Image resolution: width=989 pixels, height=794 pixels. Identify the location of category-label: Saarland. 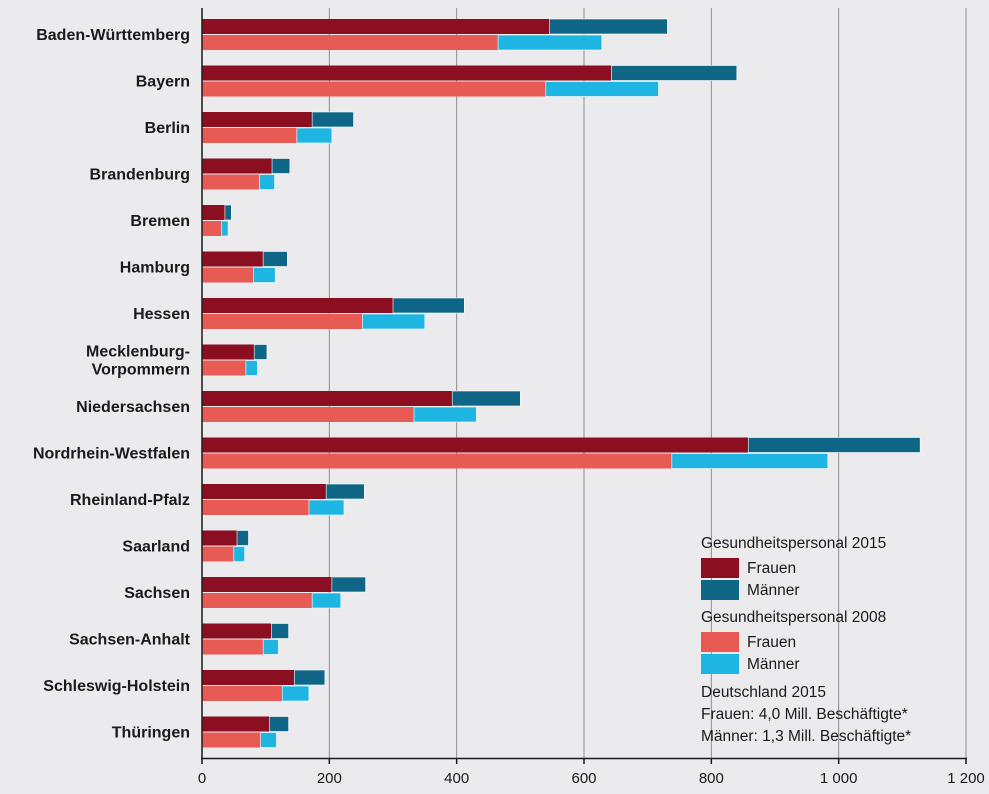
(156, 547).